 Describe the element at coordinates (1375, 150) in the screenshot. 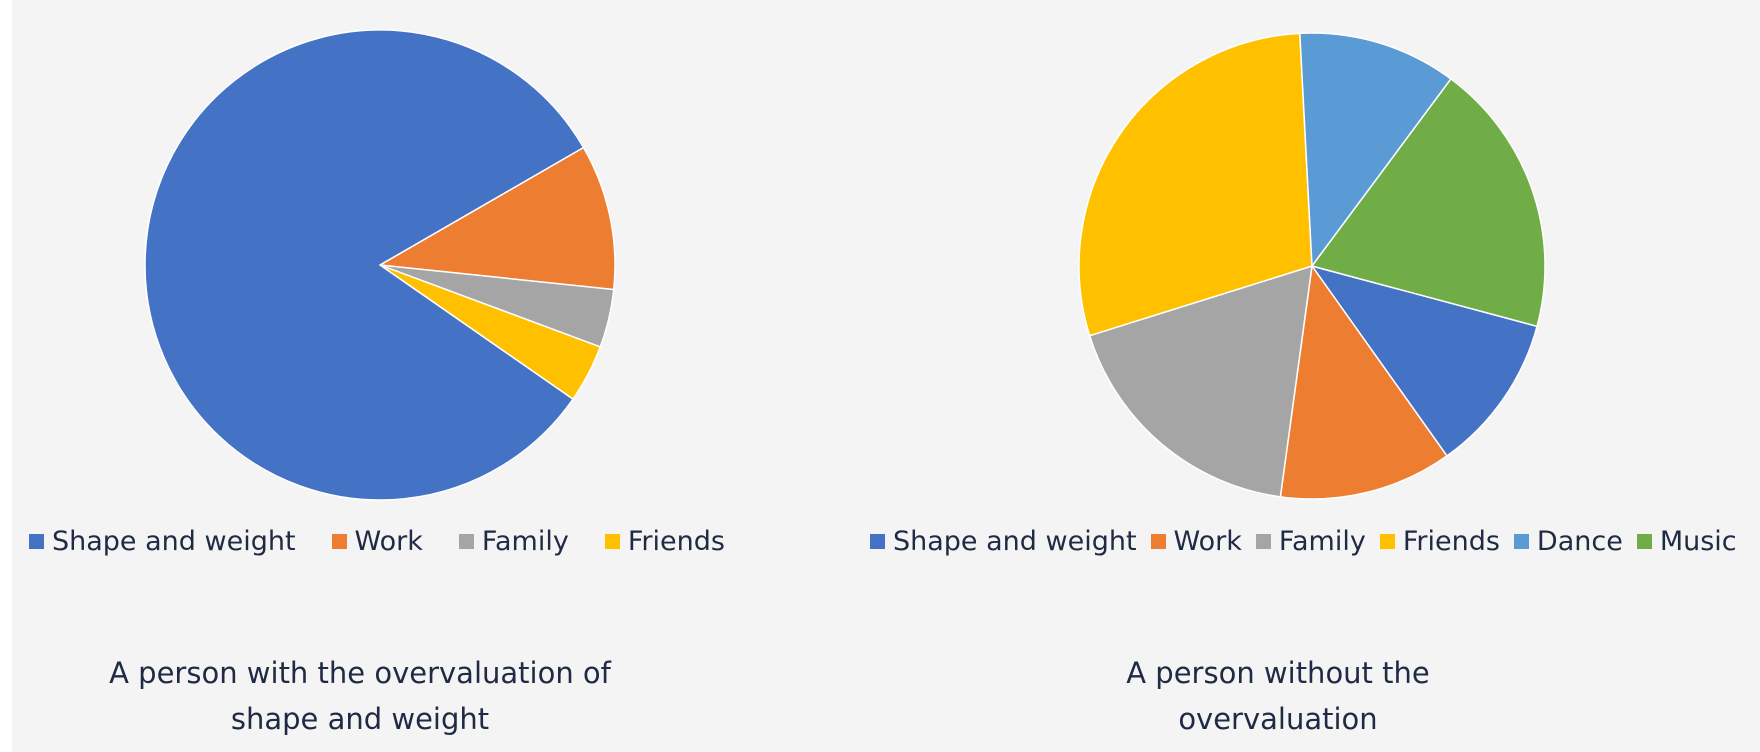

I see `pie2-slice-dance` at that location.